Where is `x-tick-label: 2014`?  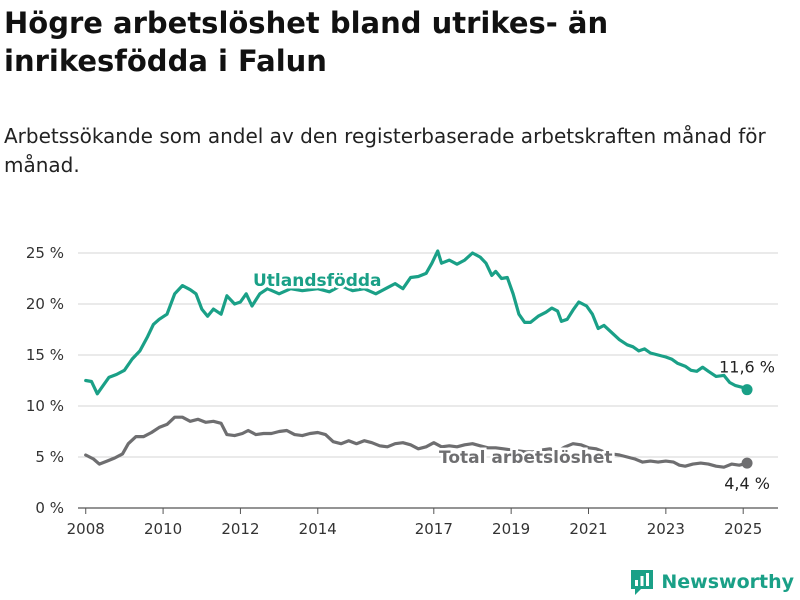 x-tick-label: 2014 is located at coordinates (318, 529).